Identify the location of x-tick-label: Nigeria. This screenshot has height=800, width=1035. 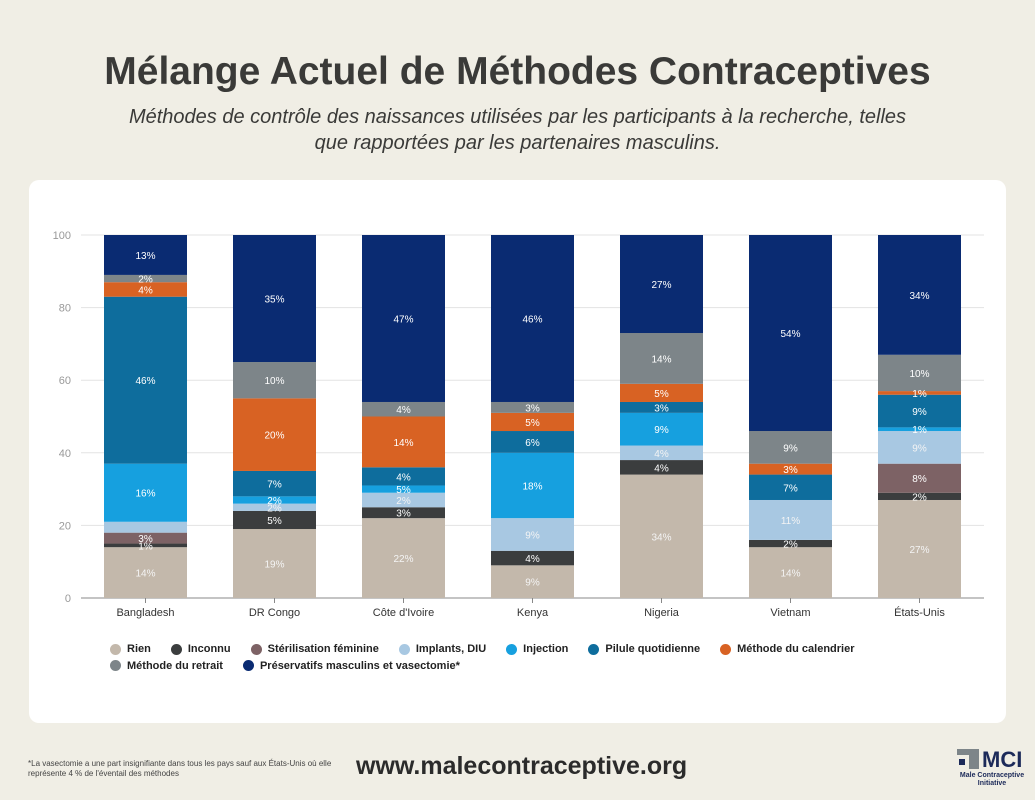
(662, 613).